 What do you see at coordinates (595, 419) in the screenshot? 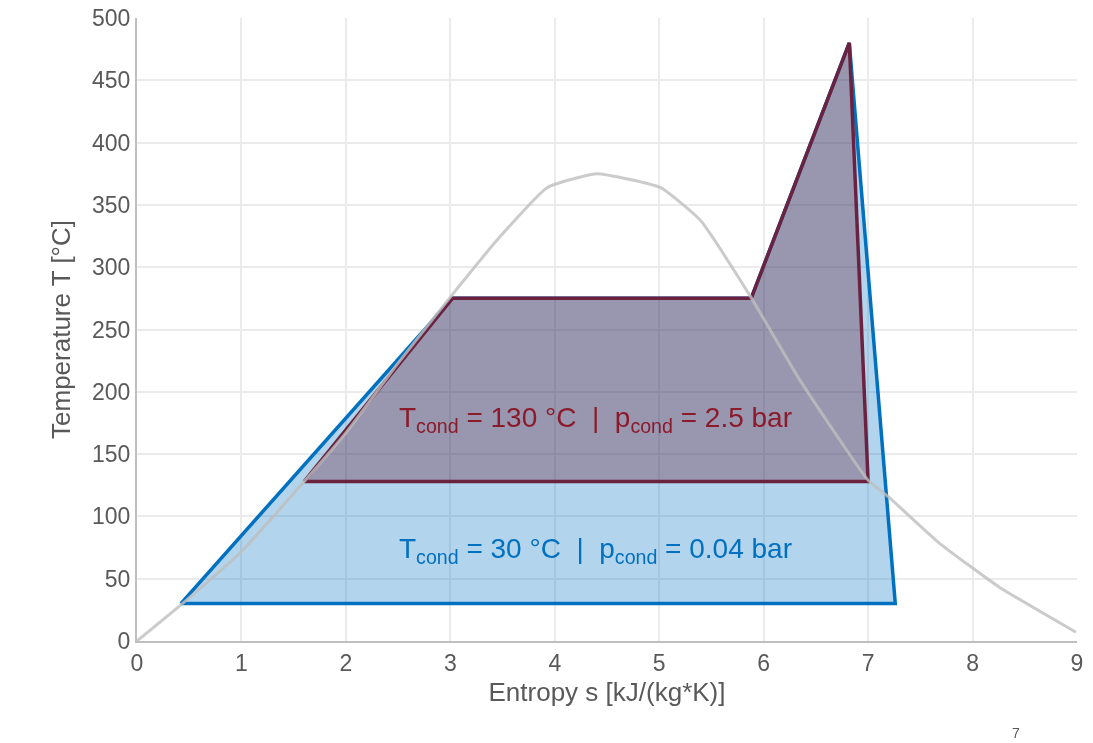
I see `annotation: T$_{cond}$ = 130 °C | p$_{cond}$ = 2.5 bar` at bounding box center [595, 419].